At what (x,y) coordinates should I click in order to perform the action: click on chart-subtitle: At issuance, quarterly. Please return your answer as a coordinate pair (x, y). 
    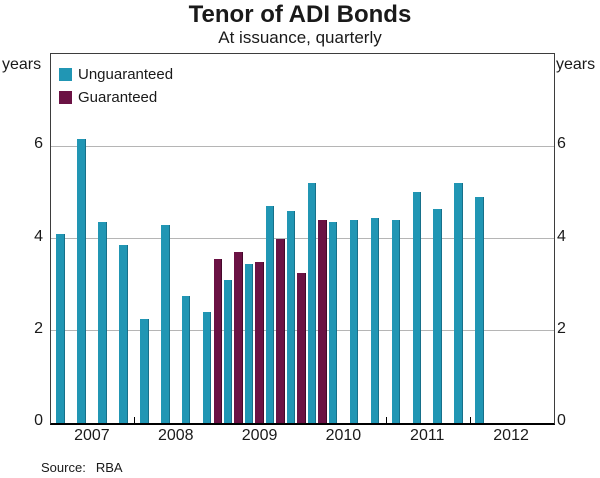
    Looking at the image, I should click on (300, 37).